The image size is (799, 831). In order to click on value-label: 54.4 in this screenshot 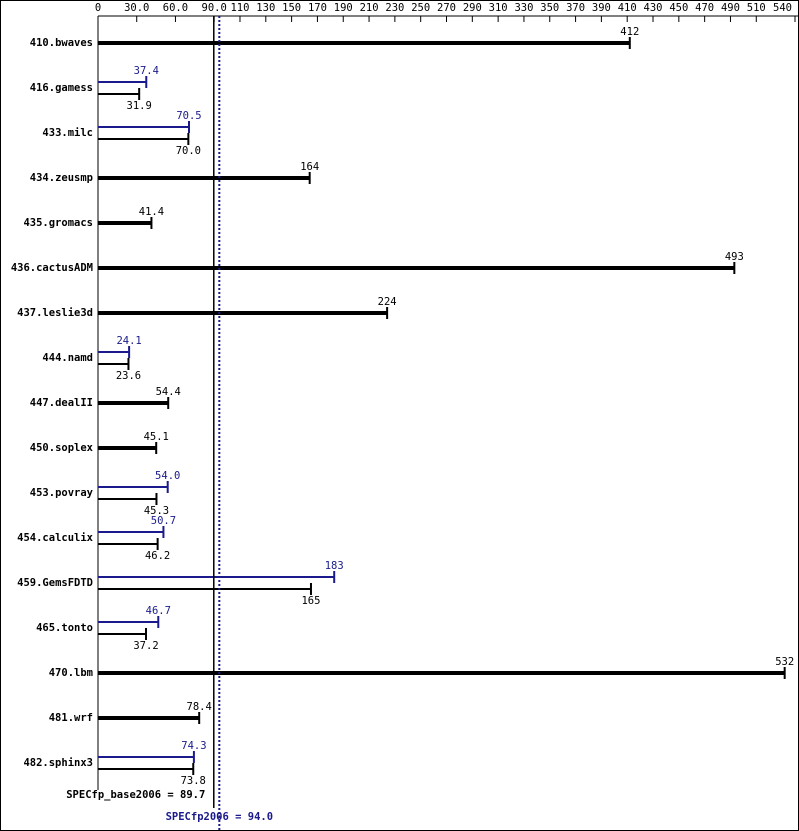, I will do `click(168, 392)`.